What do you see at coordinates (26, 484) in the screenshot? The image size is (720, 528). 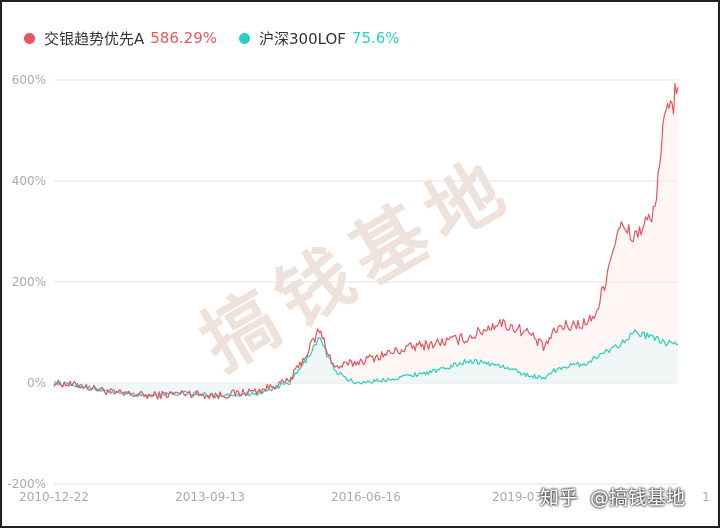 I see `y-tick-label: -200%` at bounding box center [26, 484].